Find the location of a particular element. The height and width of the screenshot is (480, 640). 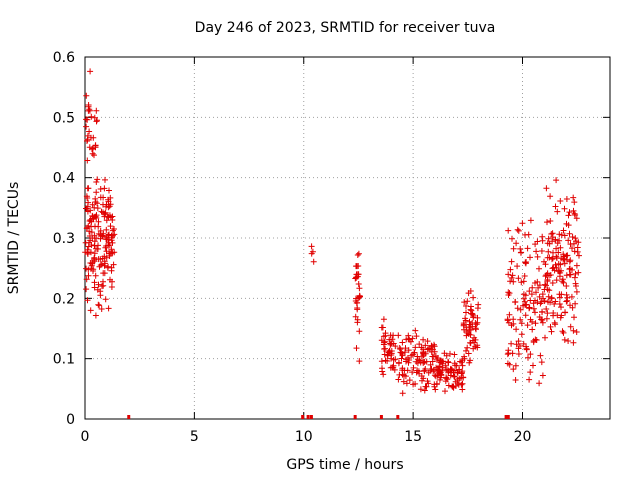

y-tick-label: 0.2 is located at coordinates (64, 299).